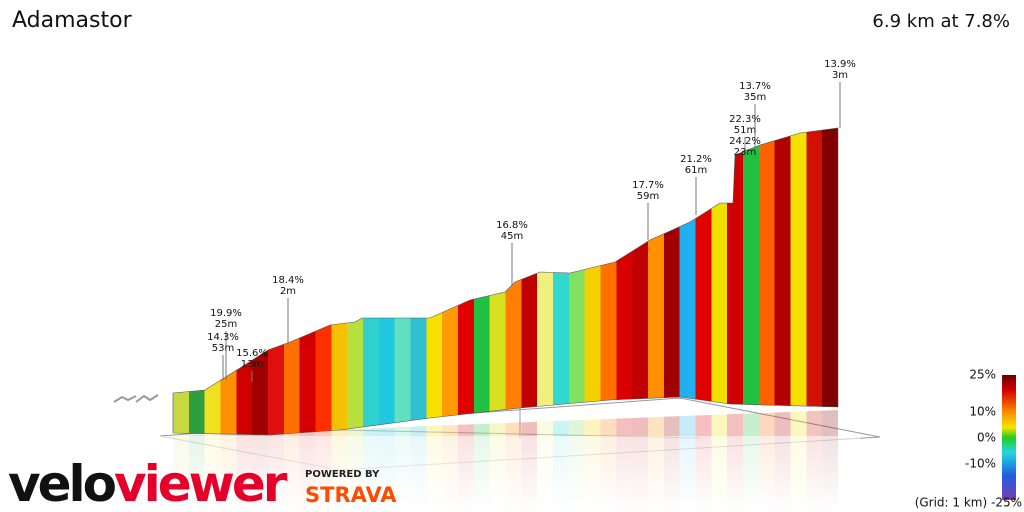  I want to click on logo: veloviewer, so click(148, 483).